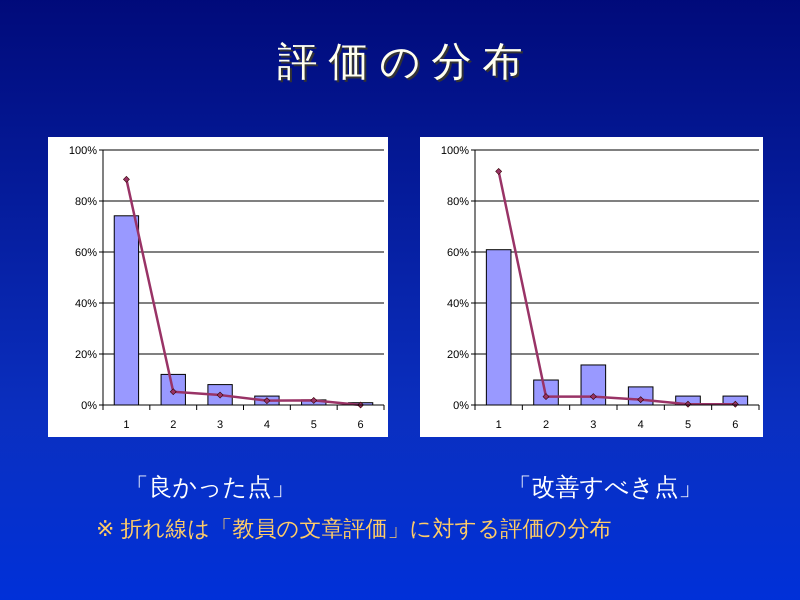 Image resolution: width=800 pixels, height=600 pixels. What do you see at coordinates (354, 528) in the screenshot?
I see `text: ※ 折れ線は「教員の文章評価」に対する評価の分布` at bounding box center [354, 528].